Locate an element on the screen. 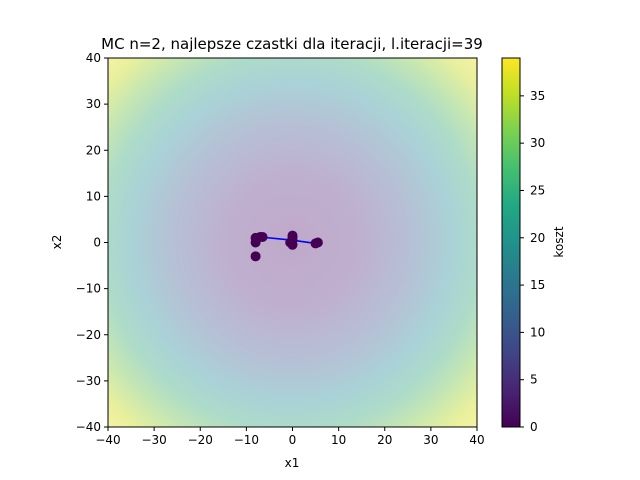 The height and width of the screenshot is (480, 640). colorbar-tick-label: 5 is located at coordinates (534, 380).